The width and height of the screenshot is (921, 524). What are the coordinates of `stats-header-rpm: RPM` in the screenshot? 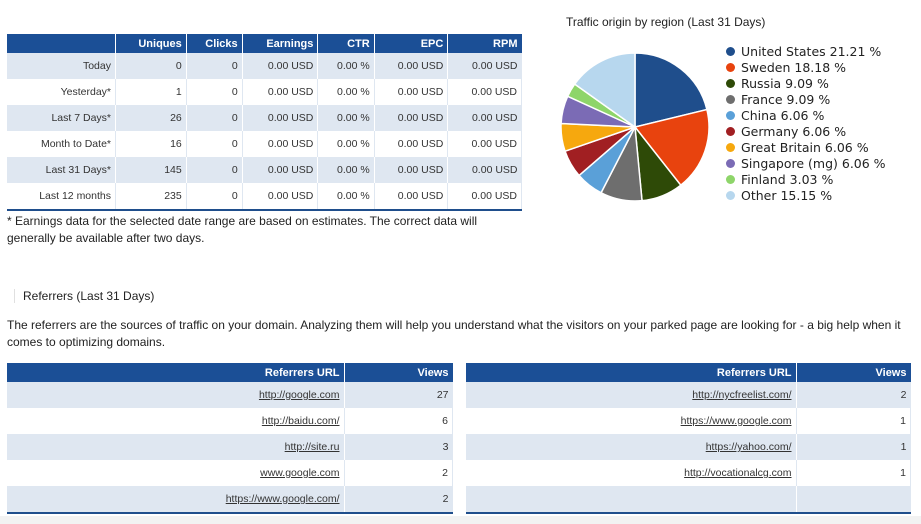 It's located at (484, 43).